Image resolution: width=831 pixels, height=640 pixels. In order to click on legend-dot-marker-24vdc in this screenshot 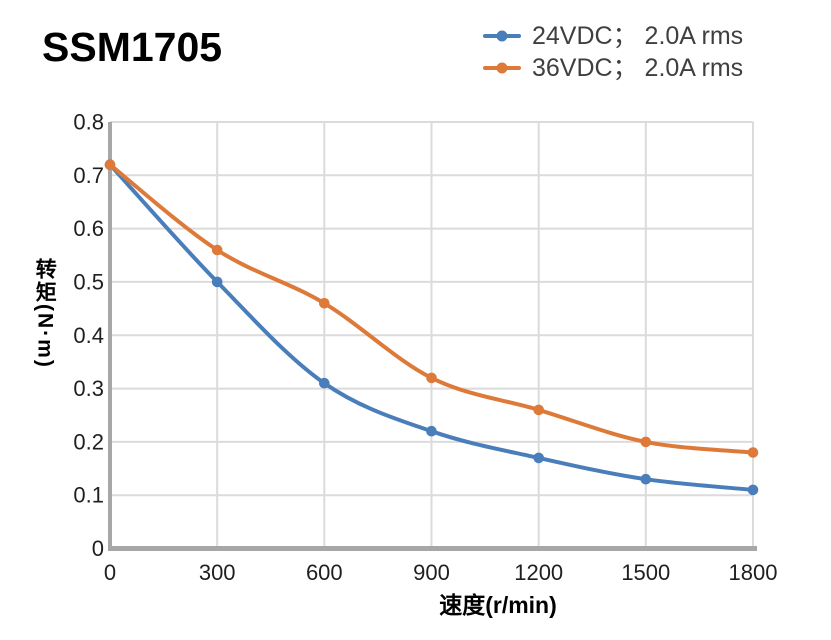, I will do `click(502, 36)`.